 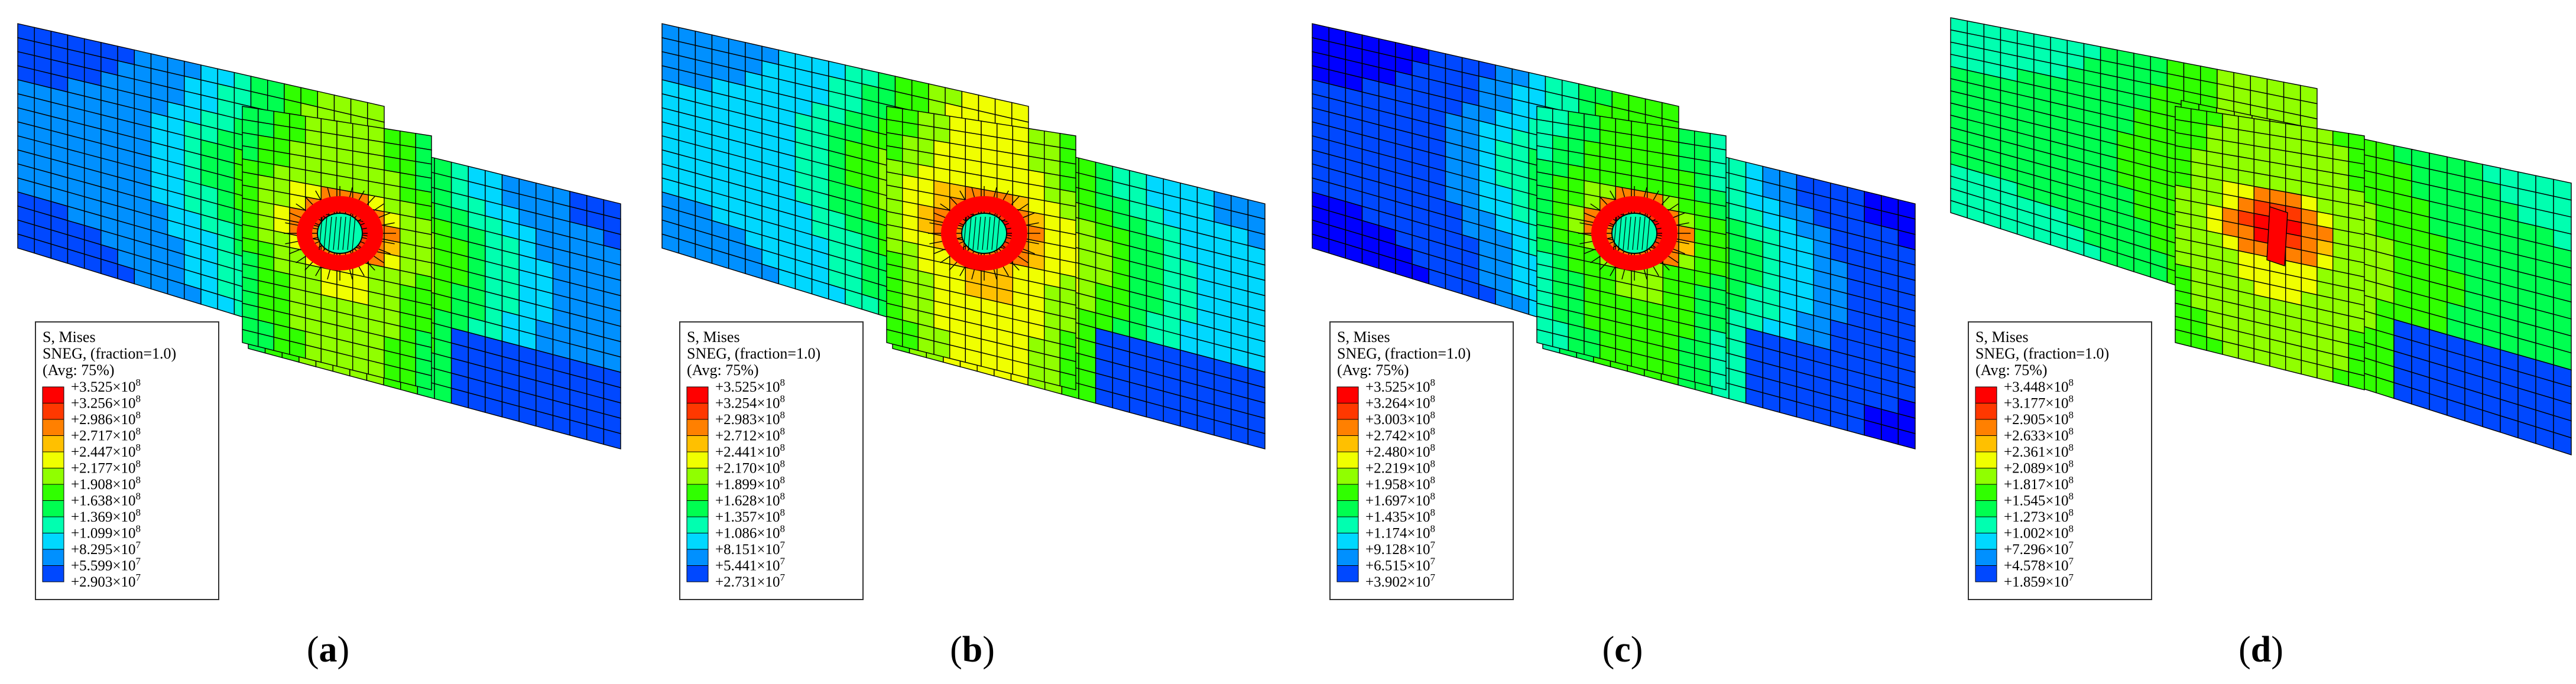 I want to click on legend-value: +2.986×108, so click(x=106, y=418).